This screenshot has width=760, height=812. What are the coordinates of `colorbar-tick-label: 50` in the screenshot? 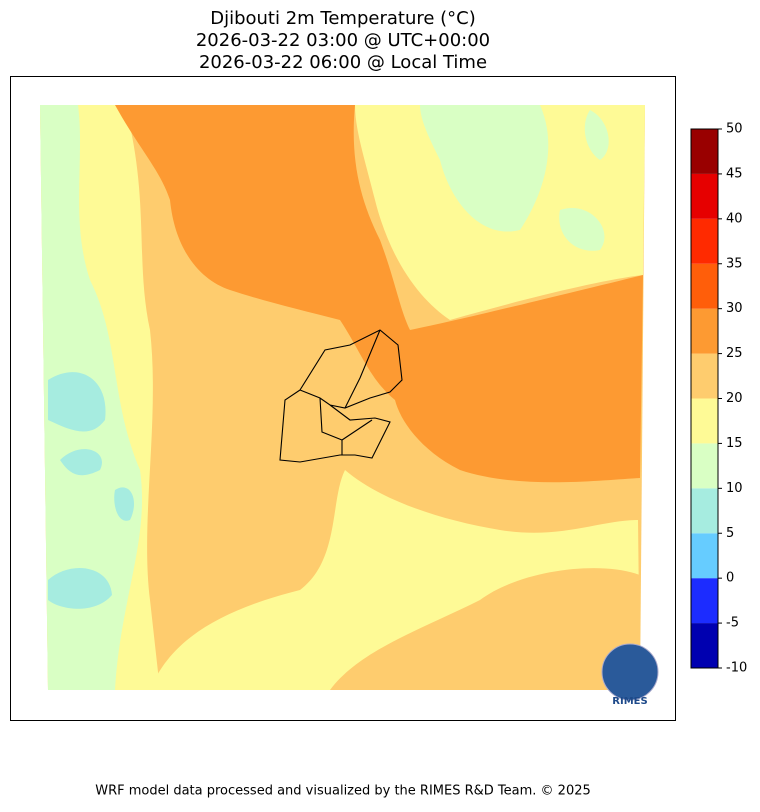 It's located at (734, 129).